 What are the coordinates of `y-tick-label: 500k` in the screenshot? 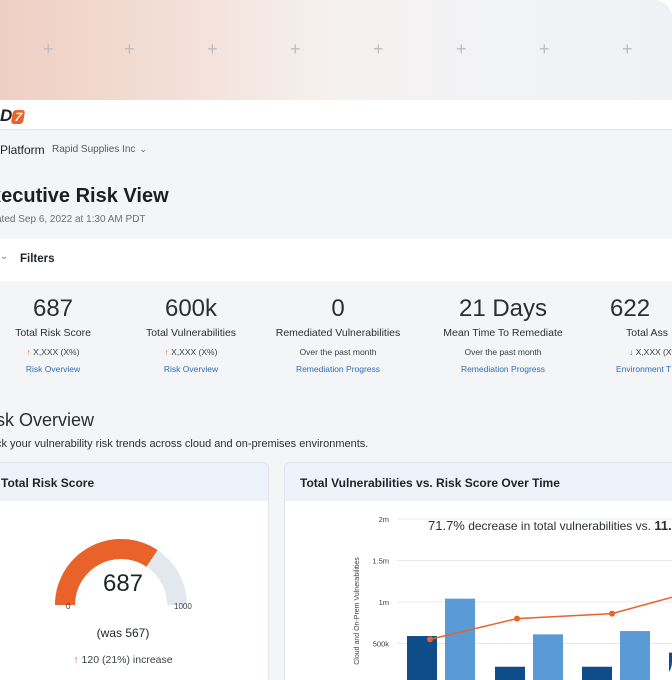 It's located at (381, 644).